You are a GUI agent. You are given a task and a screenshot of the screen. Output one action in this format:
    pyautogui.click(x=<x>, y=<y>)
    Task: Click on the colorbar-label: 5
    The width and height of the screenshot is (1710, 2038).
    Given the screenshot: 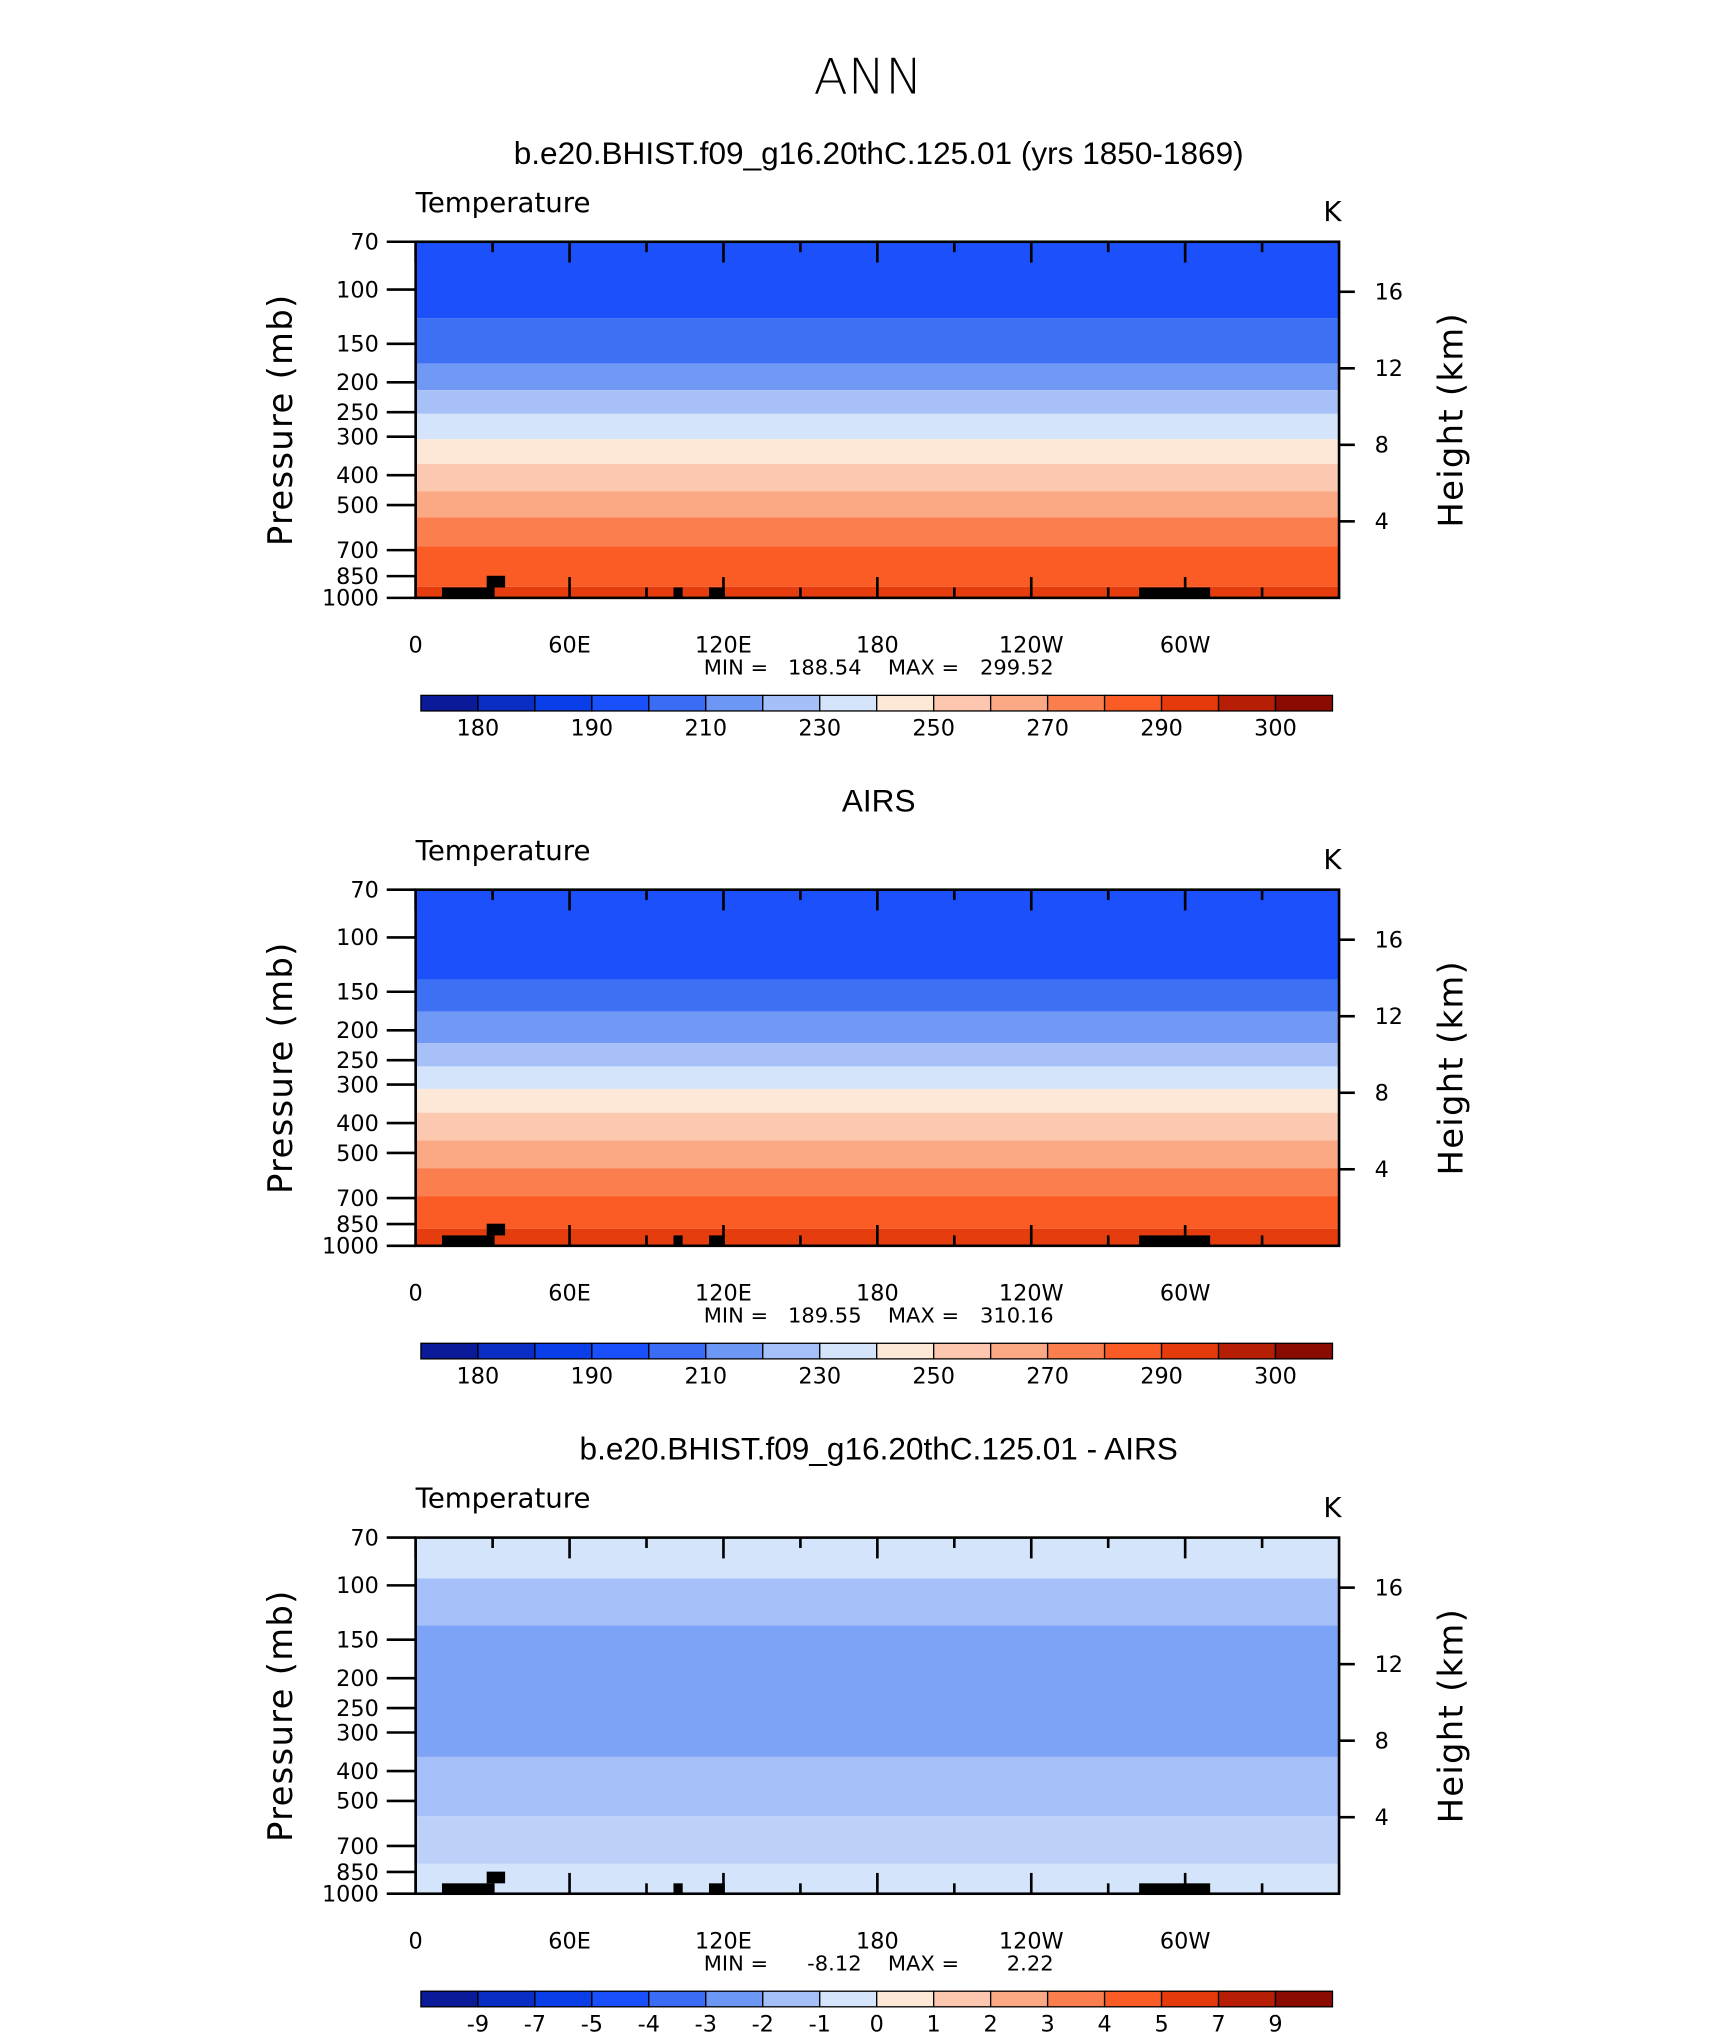 What is the action you would take?
    pyautogui.click(x=1161, y=2025)
    